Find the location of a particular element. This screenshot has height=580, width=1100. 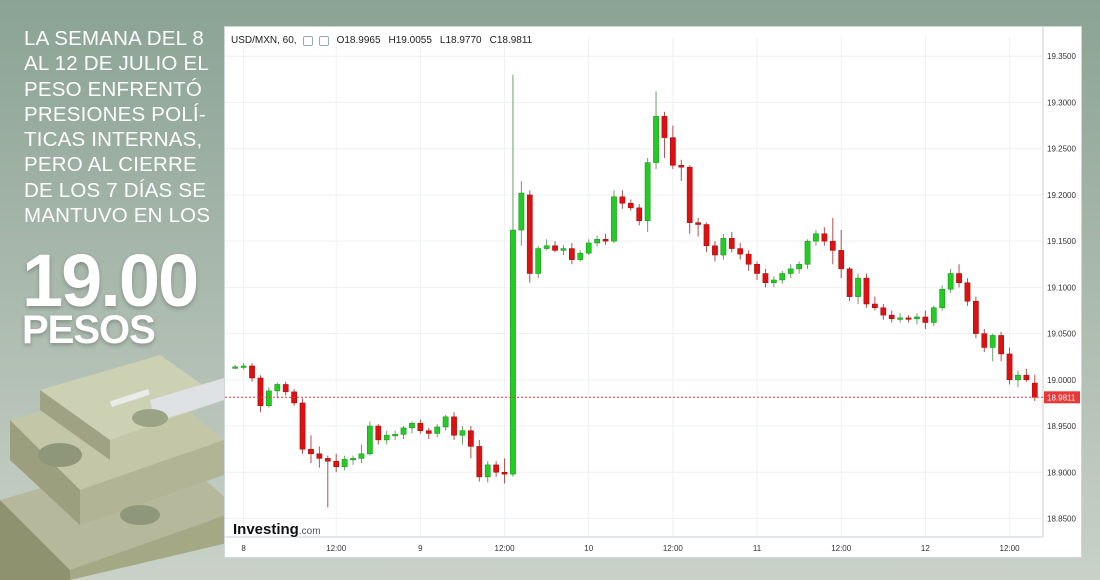

big-price-number: 19.00 is located at coordinates (110, 280).